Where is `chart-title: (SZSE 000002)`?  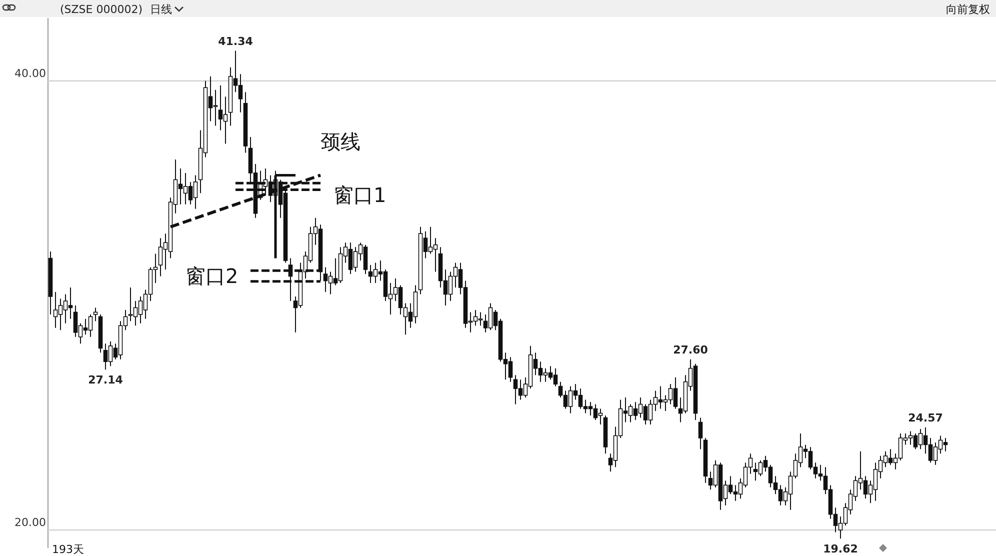
chart-title: (SZSE 000002) is located at coordinates (101, 9).